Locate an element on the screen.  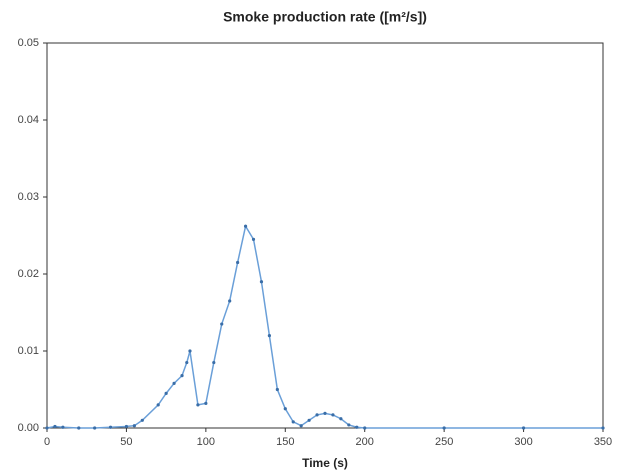
x-tick-label: 350 is located at coordinates (603, 442).